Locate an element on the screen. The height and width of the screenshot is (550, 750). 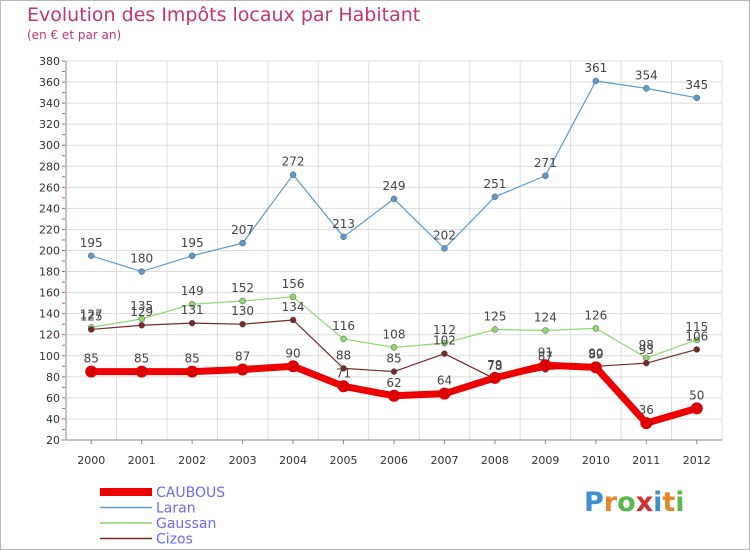
data-label-gaussan: 135 is located at coordinates (141, 306).